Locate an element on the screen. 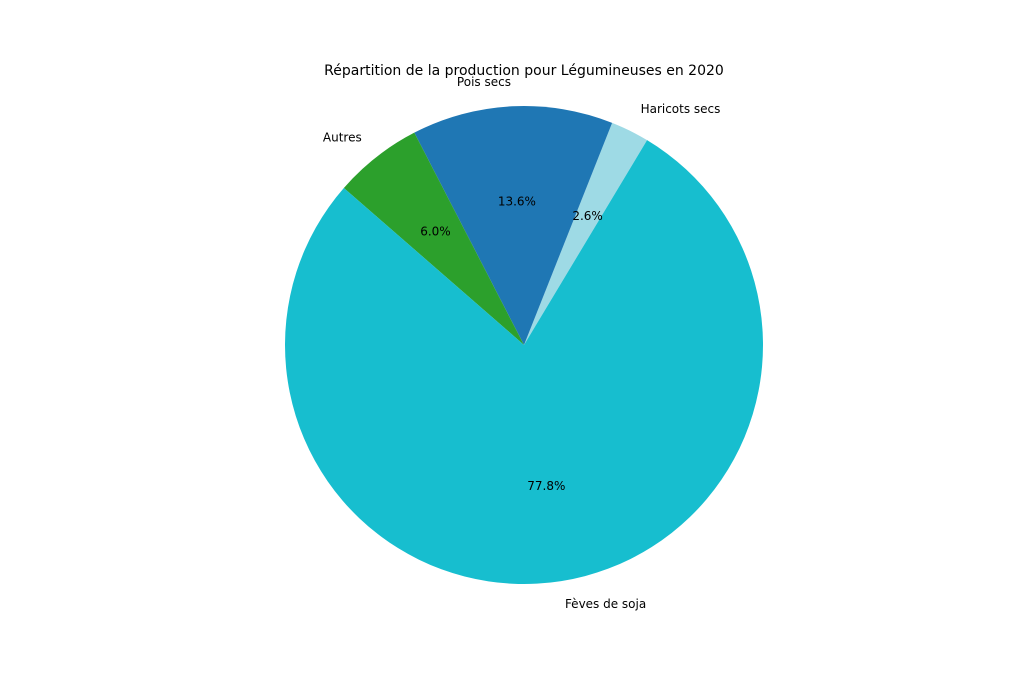 Image resolution: width=1024 pixels, height=683 pixels. slice-label-autres: Autres is located at coordinates (342, 138).